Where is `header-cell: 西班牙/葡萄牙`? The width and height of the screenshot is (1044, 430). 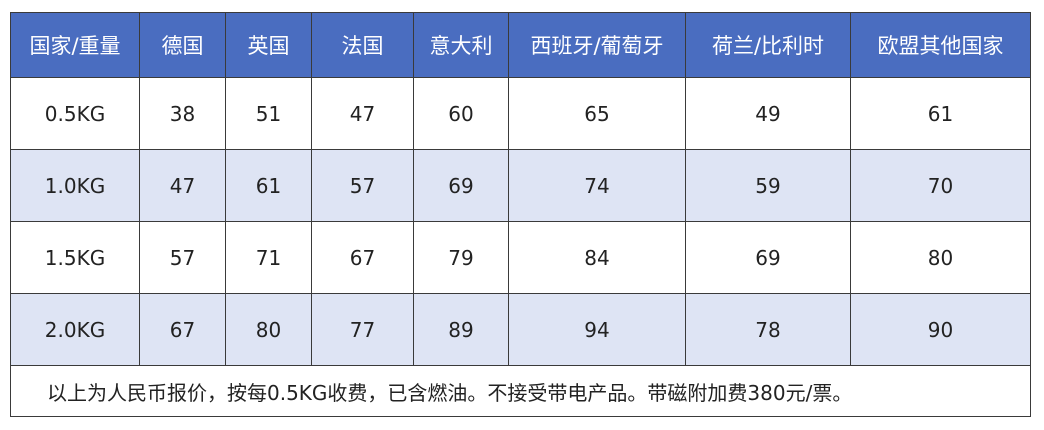
header-cell: 西班牙/葡萄牙 is located at coordinates (597, 45).